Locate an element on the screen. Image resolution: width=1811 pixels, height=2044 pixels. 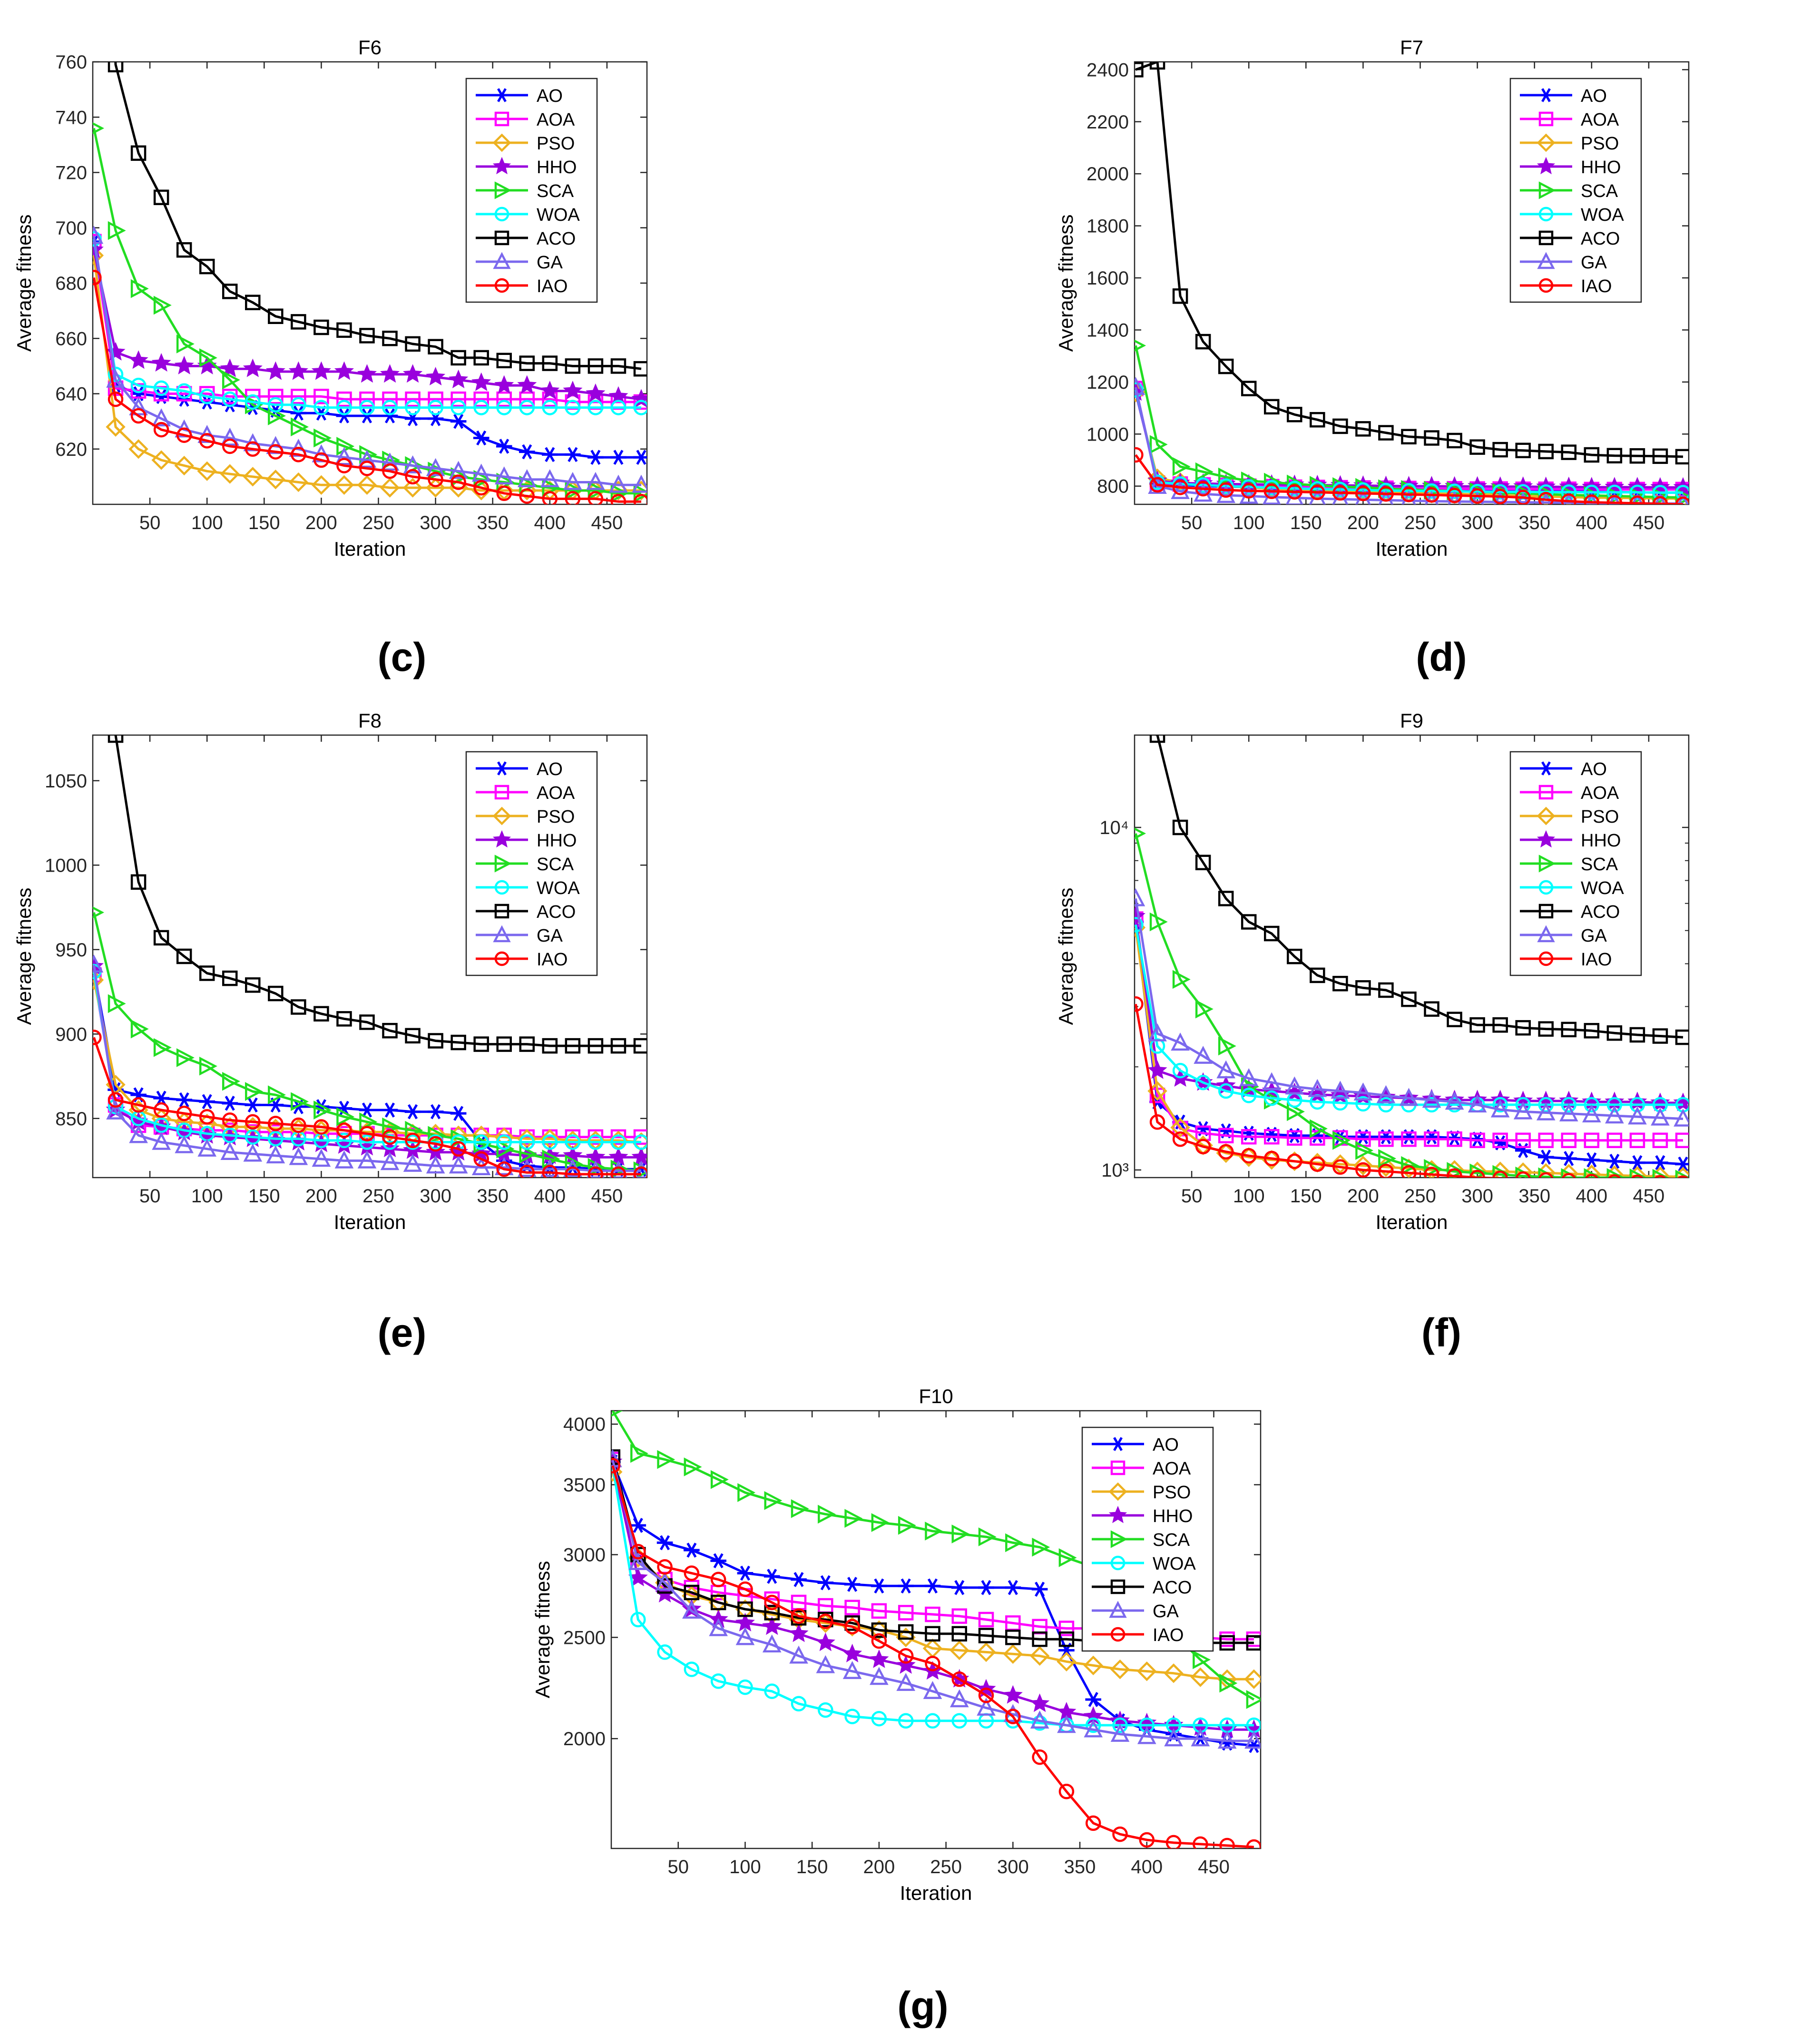
legend-item-sca: SCA is located at coordinates (1569, 191).